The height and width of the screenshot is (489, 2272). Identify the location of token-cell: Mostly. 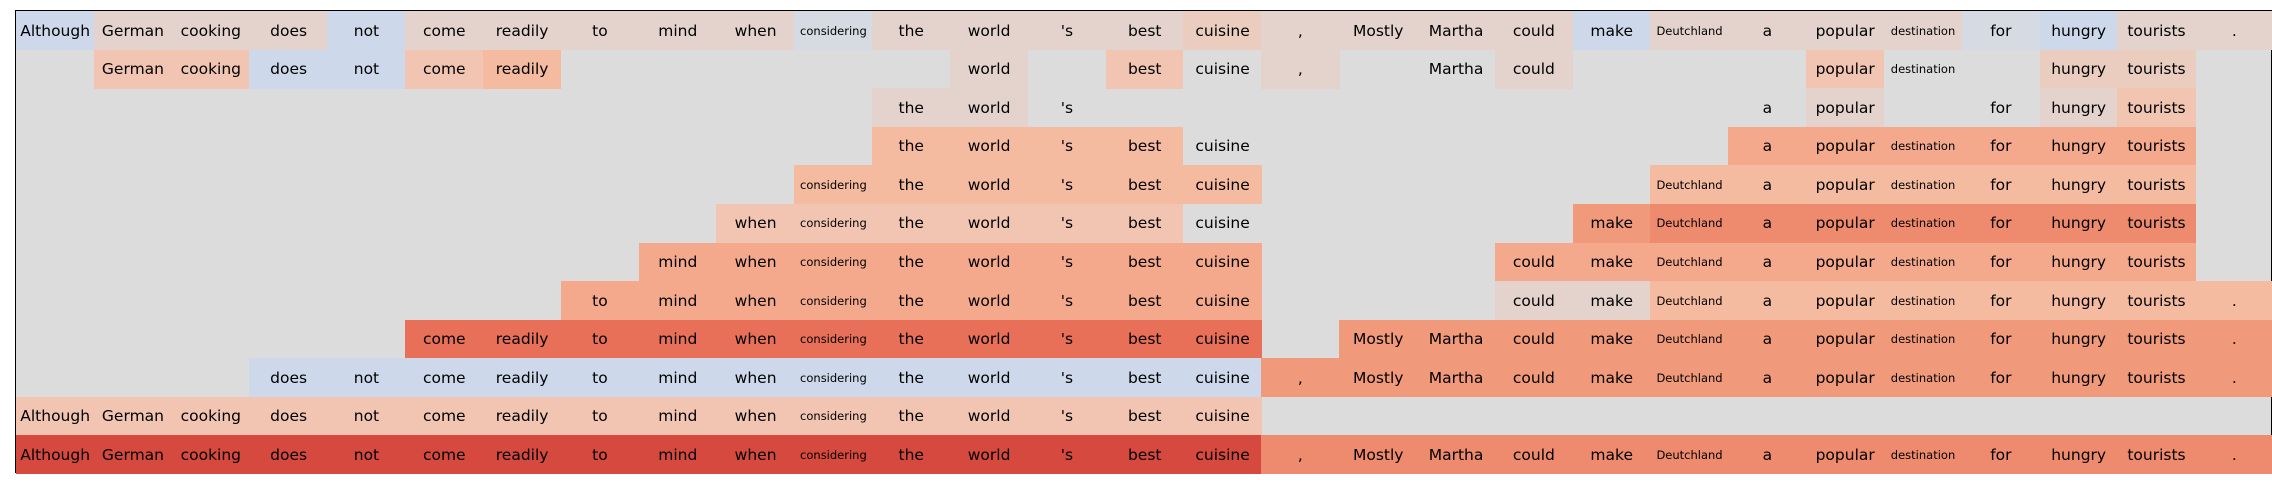
(1378, 455).